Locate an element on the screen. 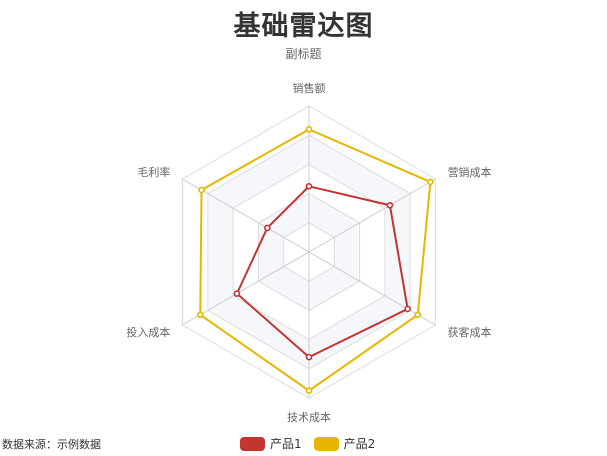  indicator-label-5: 投入成本 is located at coordinates (148, 332).